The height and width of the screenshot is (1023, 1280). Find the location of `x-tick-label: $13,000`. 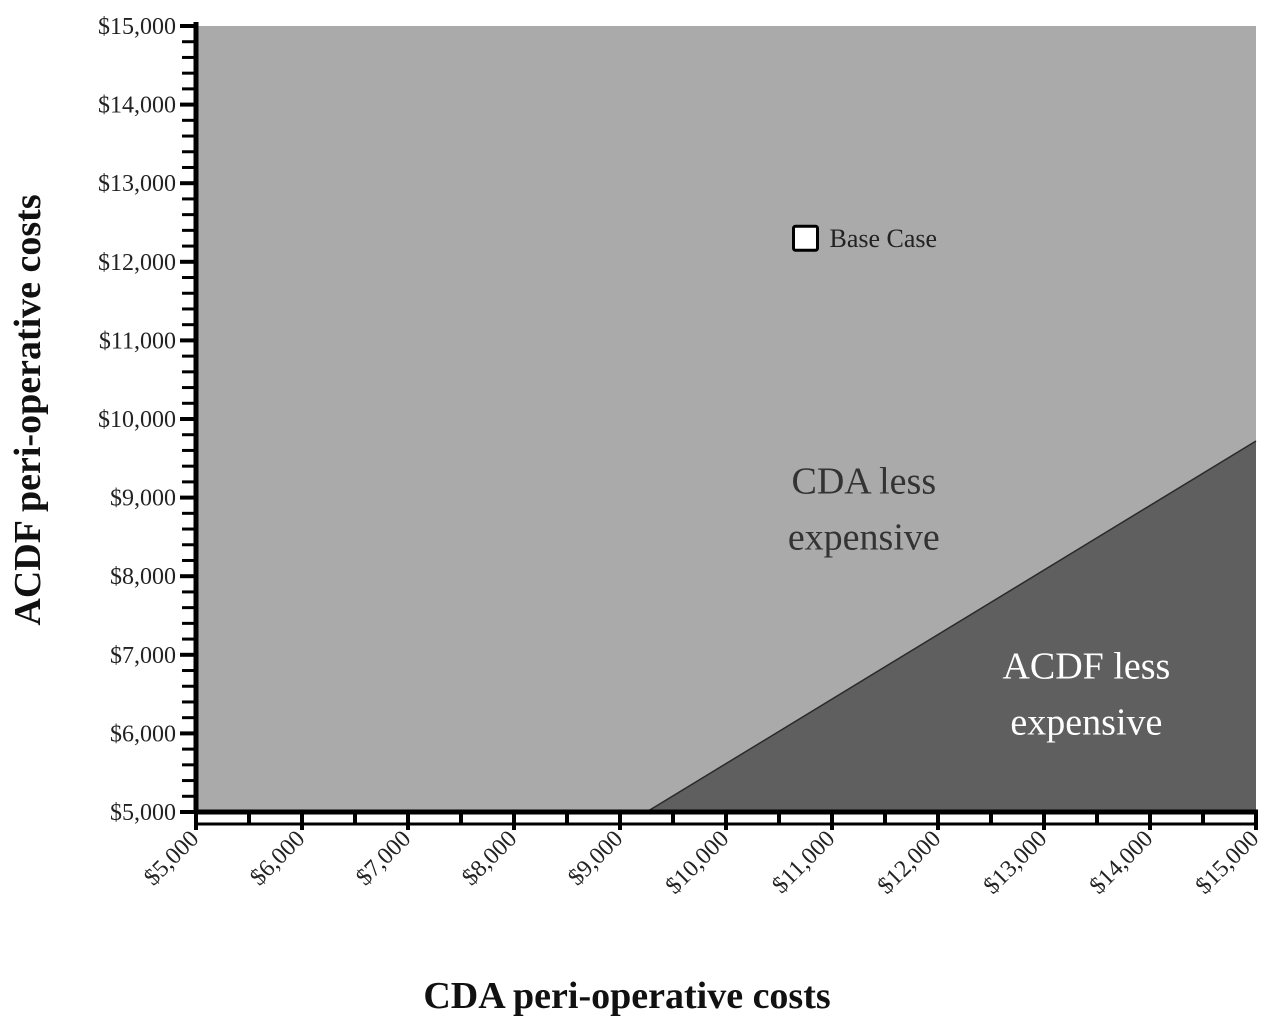

x-tick-label: $13,000 is located at coordinates (1016, 863).